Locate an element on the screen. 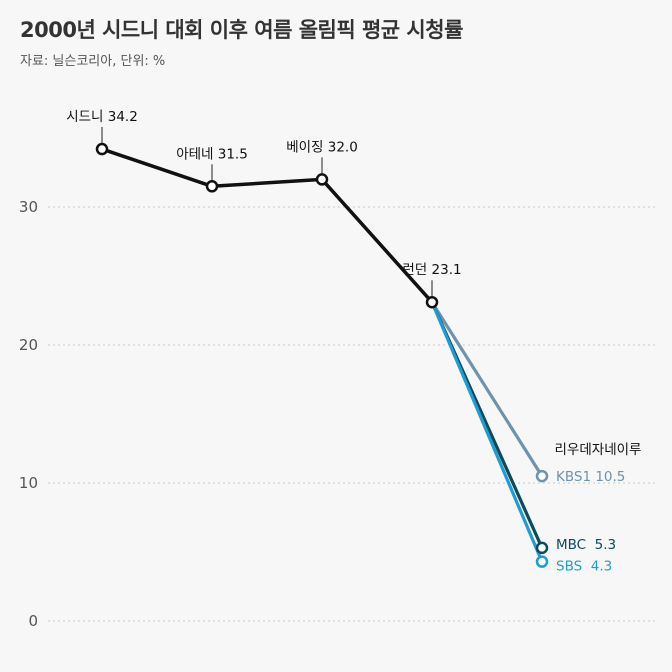 This screenshot has width=672, height=672. y-tick-label: 0 is located at coordinates (33, 621).